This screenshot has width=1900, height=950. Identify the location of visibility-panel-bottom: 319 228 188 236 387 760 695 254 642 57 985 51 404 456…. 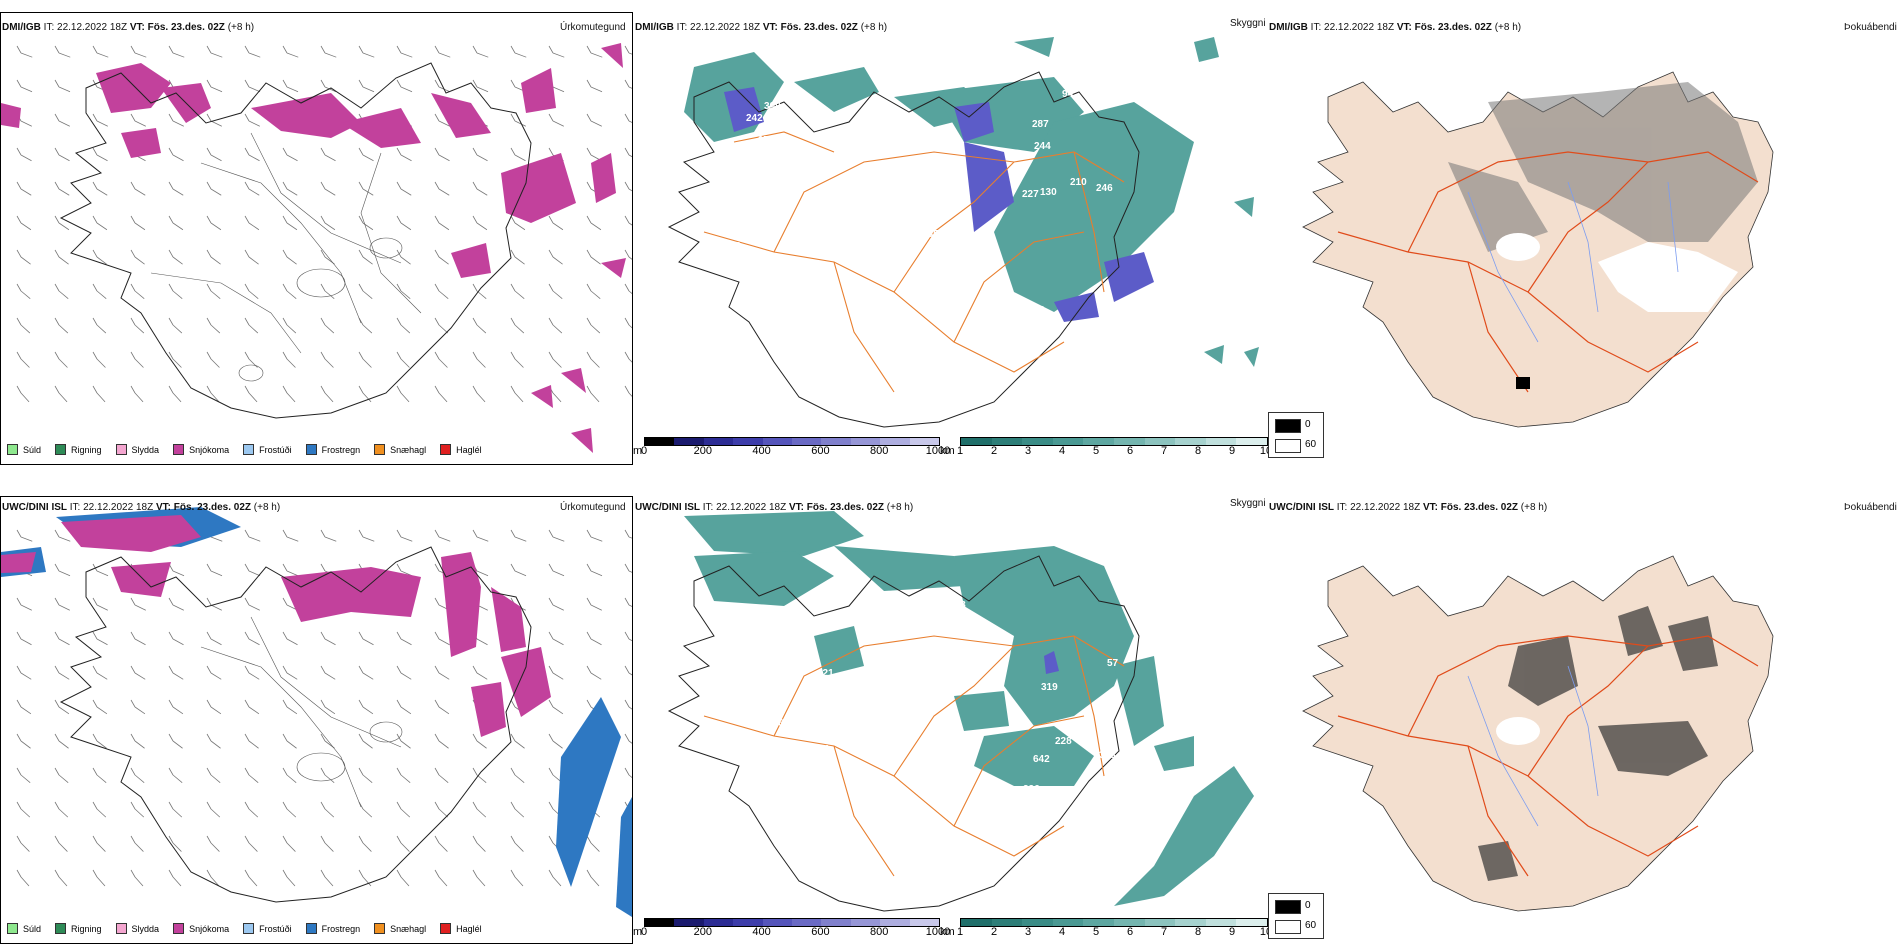
(951, 706).